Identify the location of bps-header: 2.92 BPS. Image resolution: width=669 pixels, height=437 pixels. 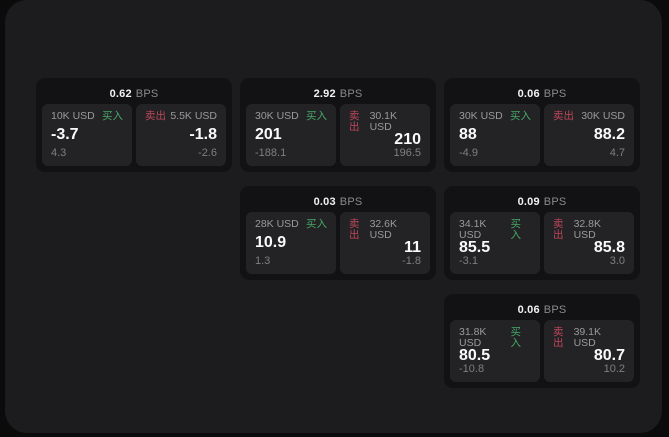
(338, 94).